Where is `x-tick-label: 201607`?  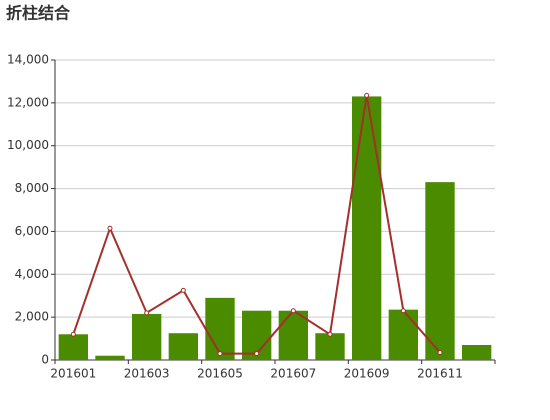 x-tick-label: 201607 is located at coordinates (293, 374).